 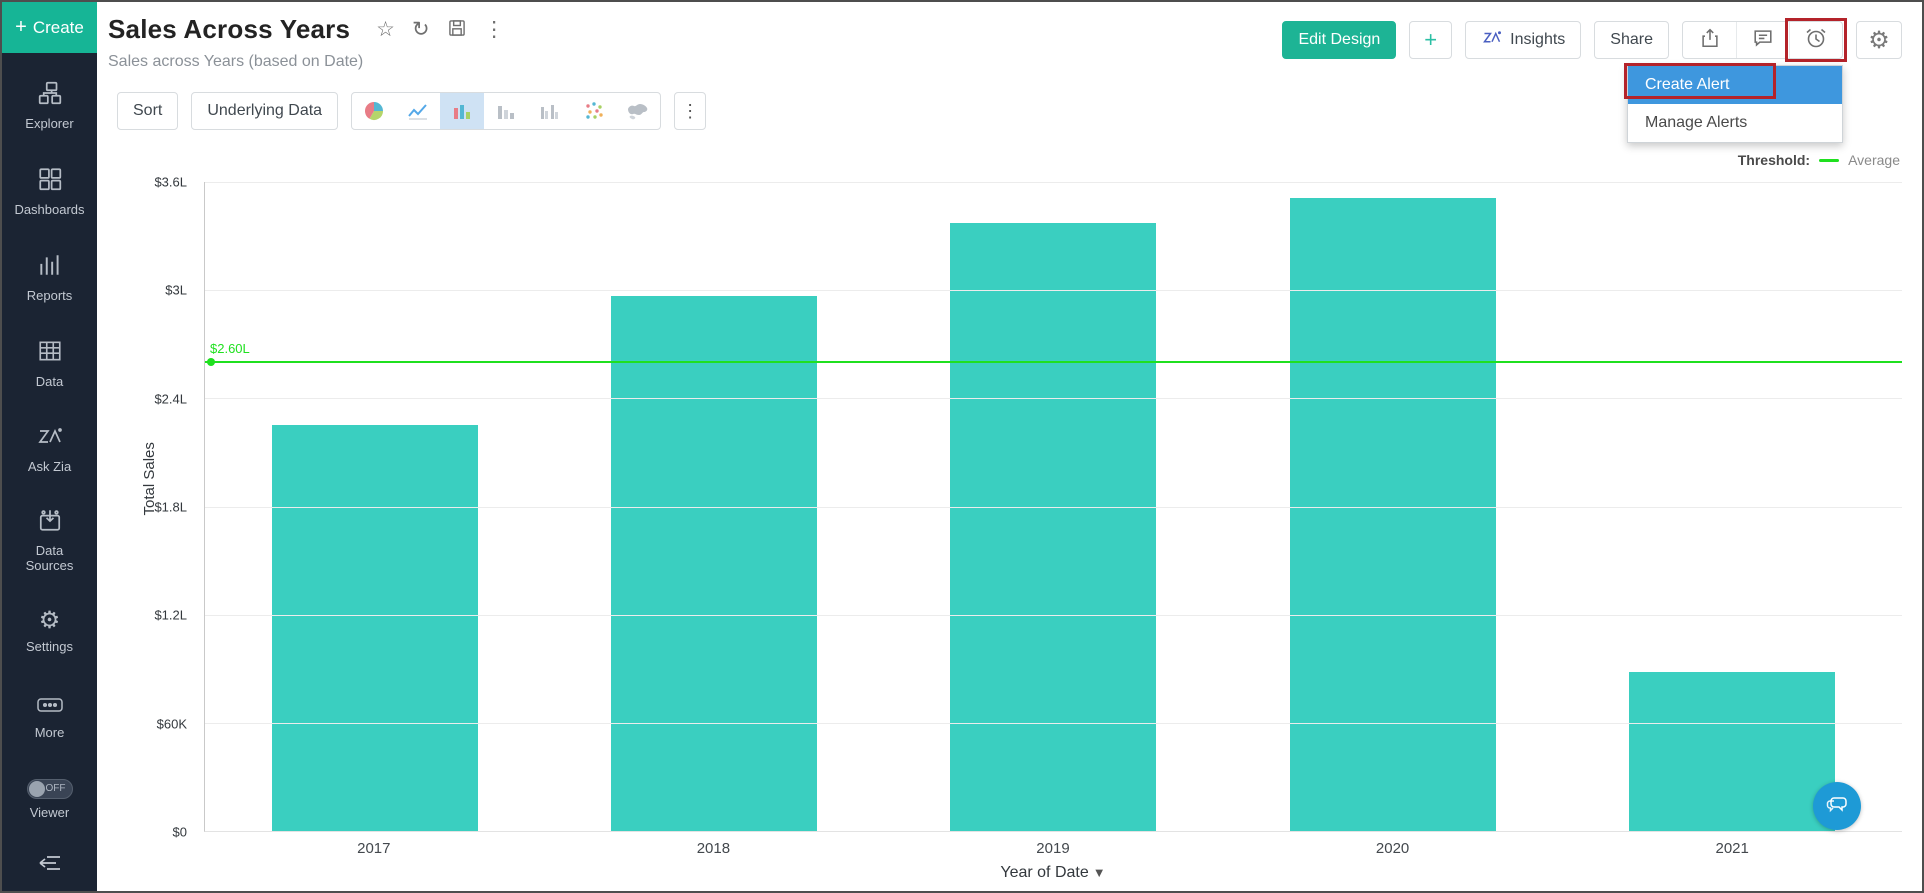 What do you see at coordinates (230, 349) in the screenshot?
I see `threshold-value-label: $2.60L` at bounding box center [230, 349].